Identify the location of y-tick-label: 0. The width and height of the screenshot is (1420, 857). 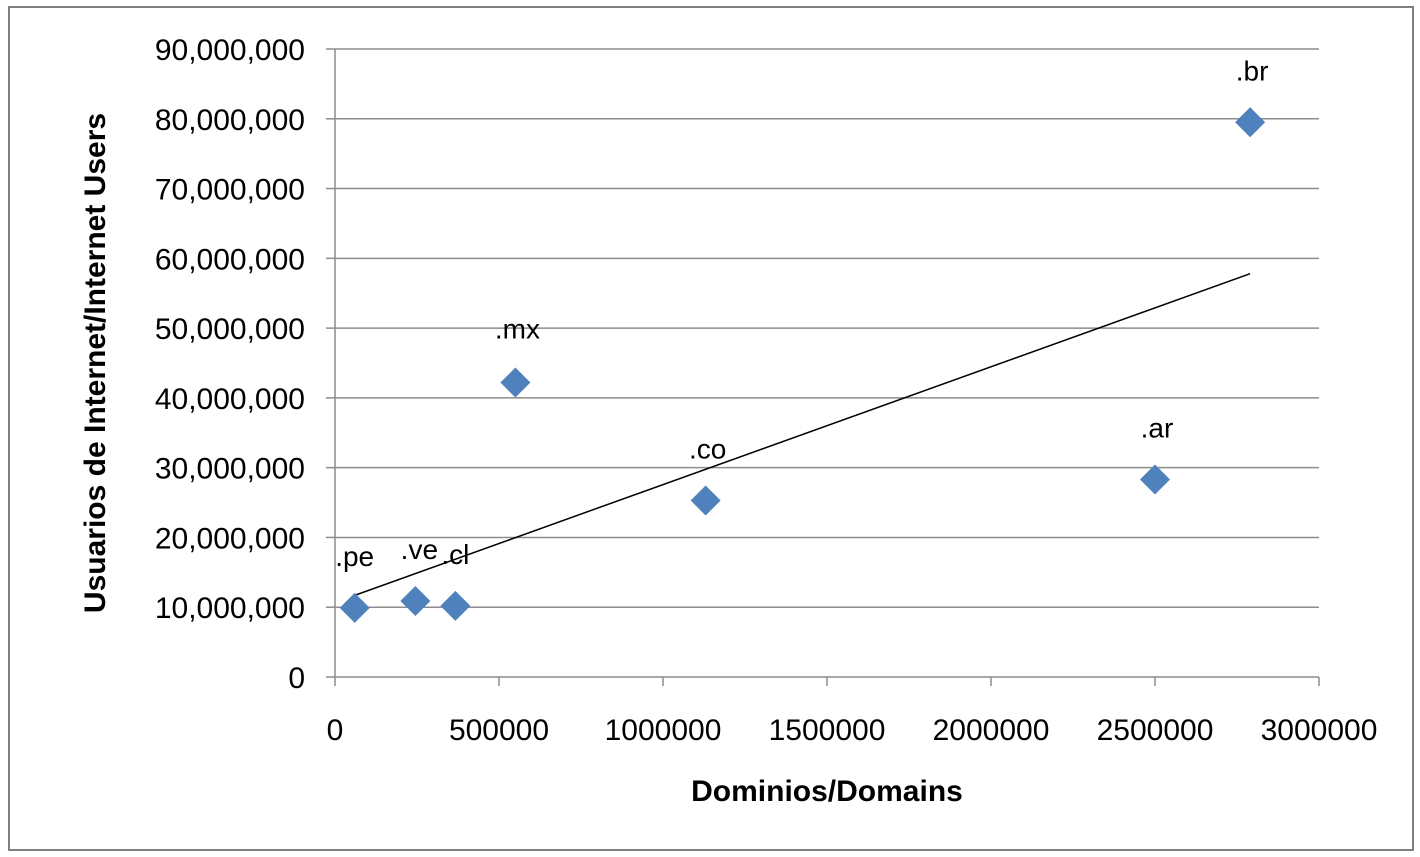
(296, 678).